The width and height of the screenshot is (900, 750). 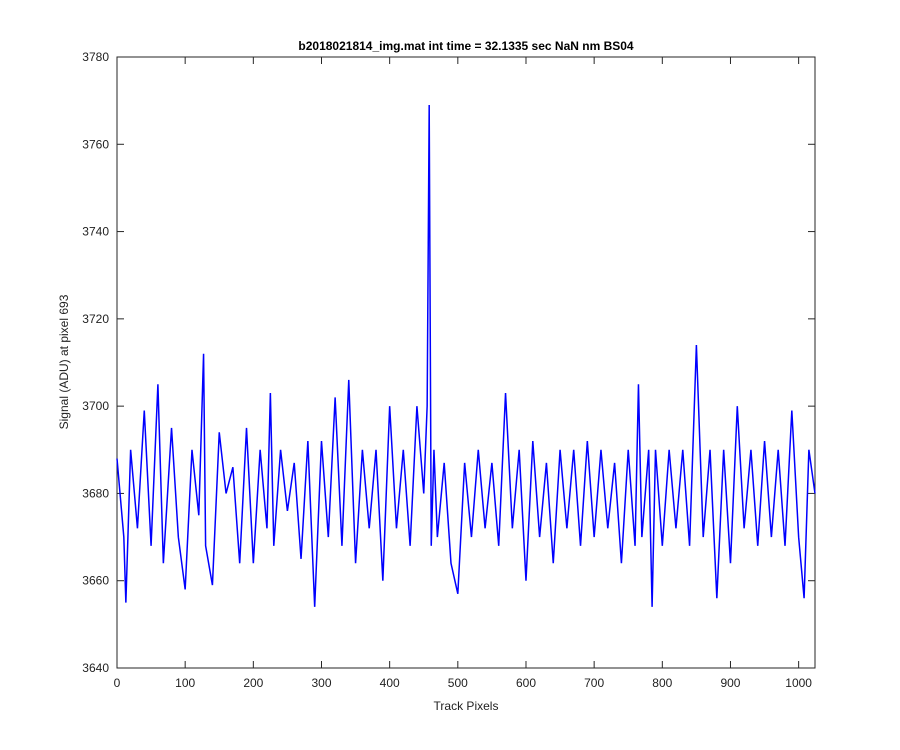 I want to click on y-tick-label: 3640, so click(x=95, y=668).